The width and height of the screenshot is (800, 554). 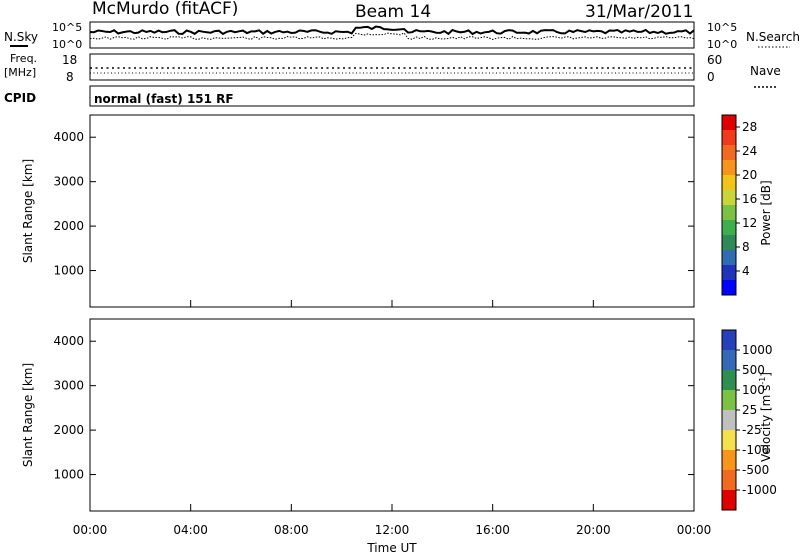 What do you see at coordinates (165, 9) in the screenshot?
I see `station-title: McMurdo (fitACF)` at bounding box center [165, 9].